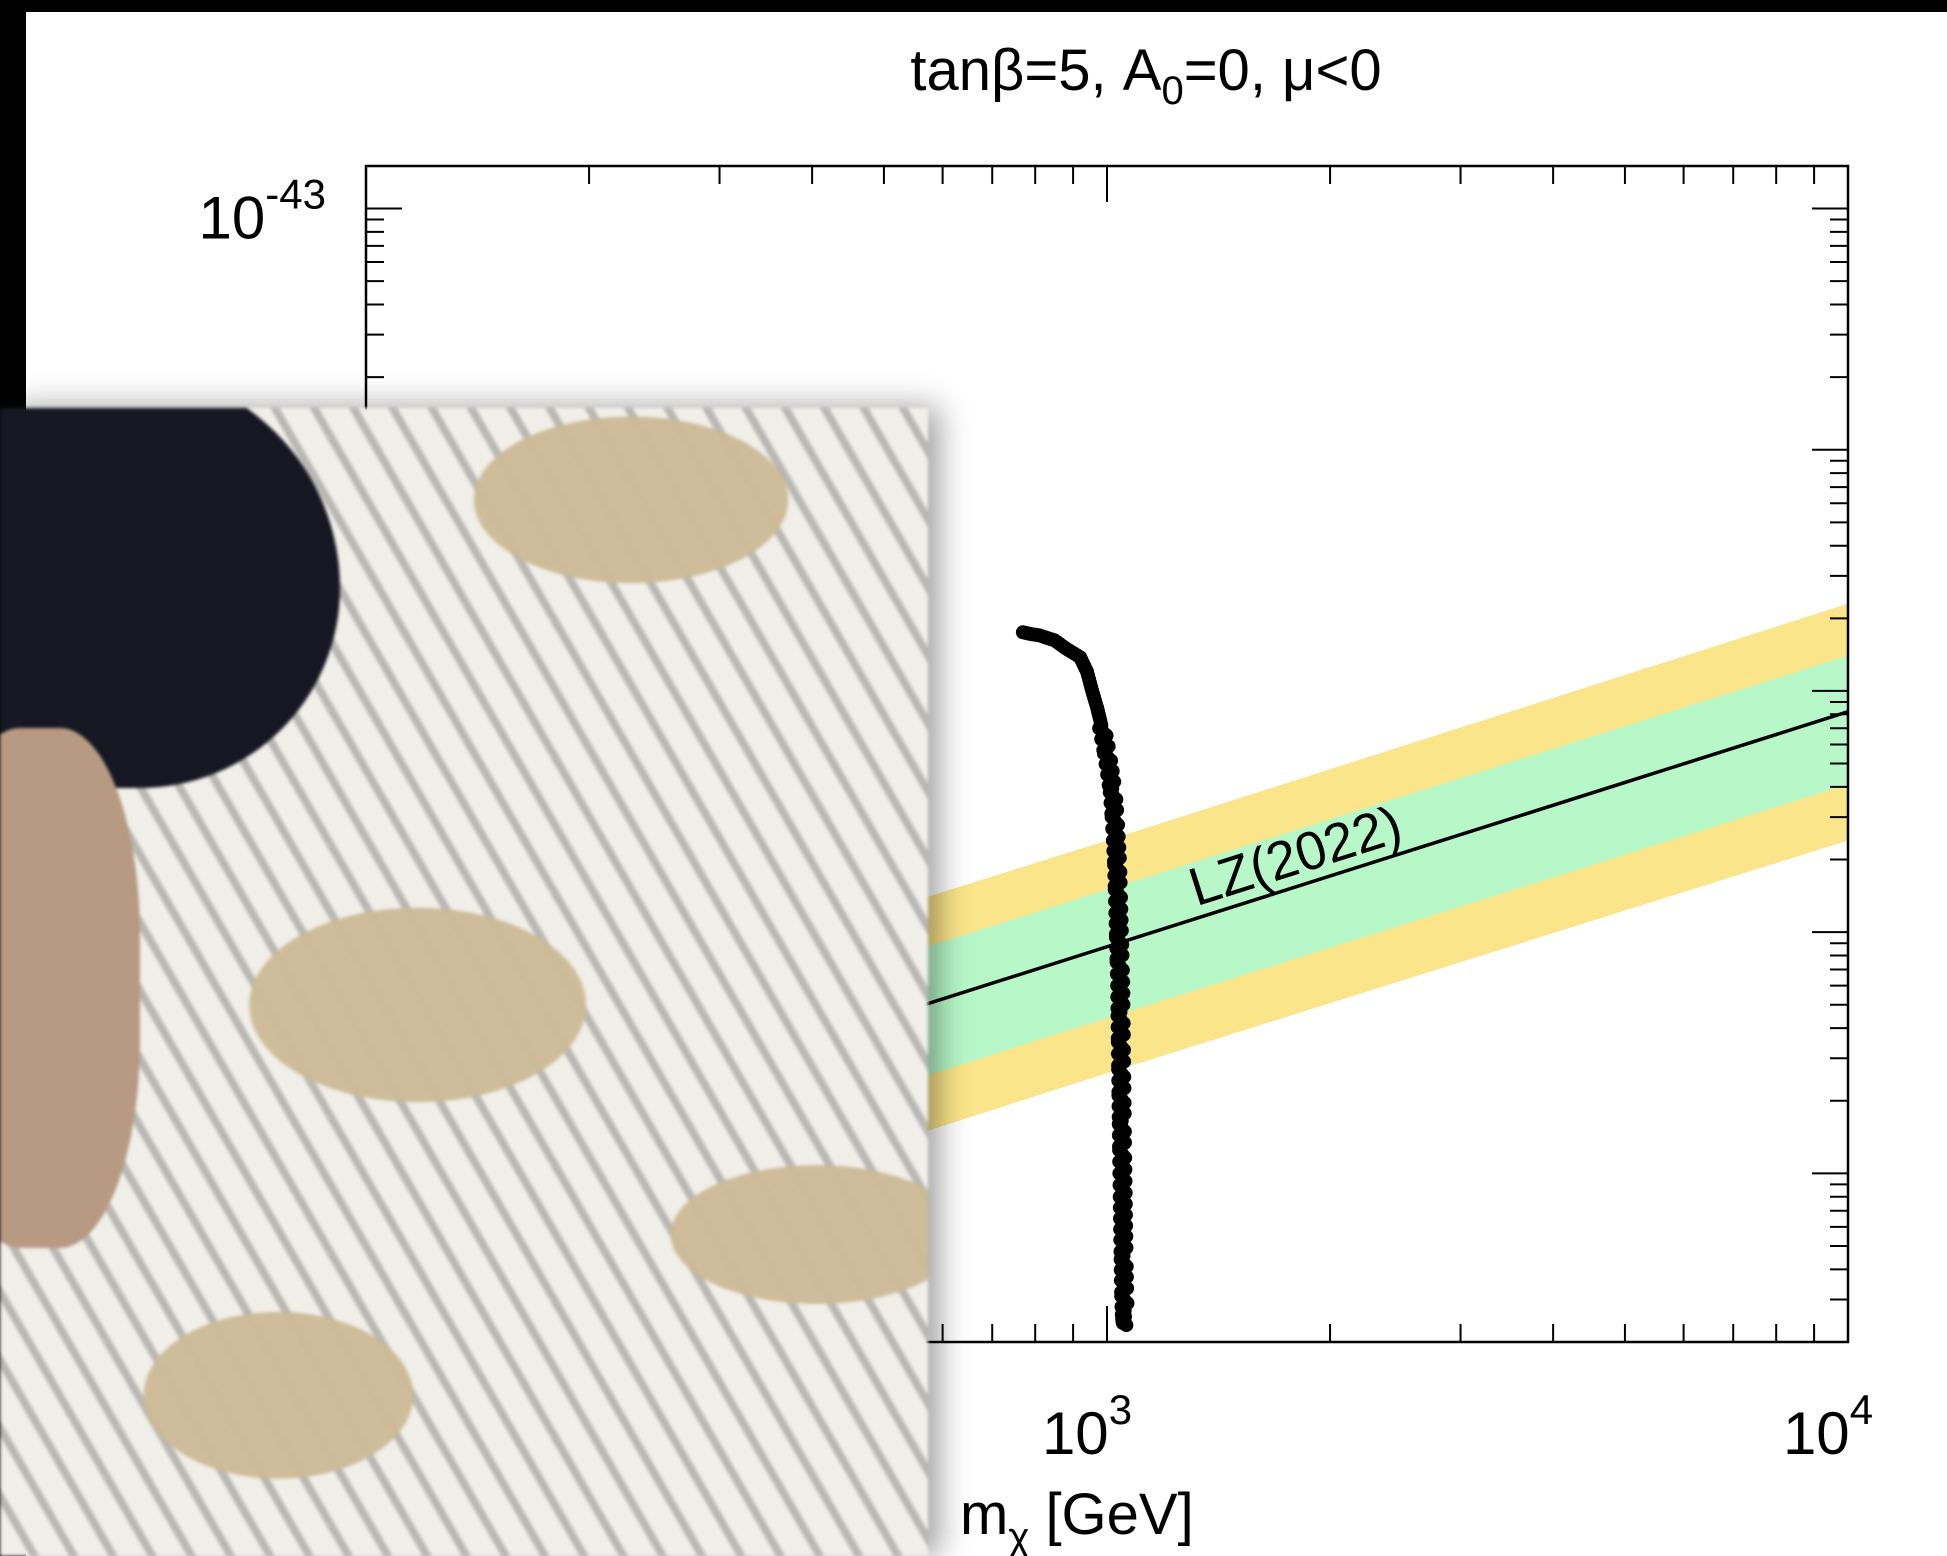  Describe the element at coordinates (1075, 979) in the screenshot. I see `scan-points` at that location.